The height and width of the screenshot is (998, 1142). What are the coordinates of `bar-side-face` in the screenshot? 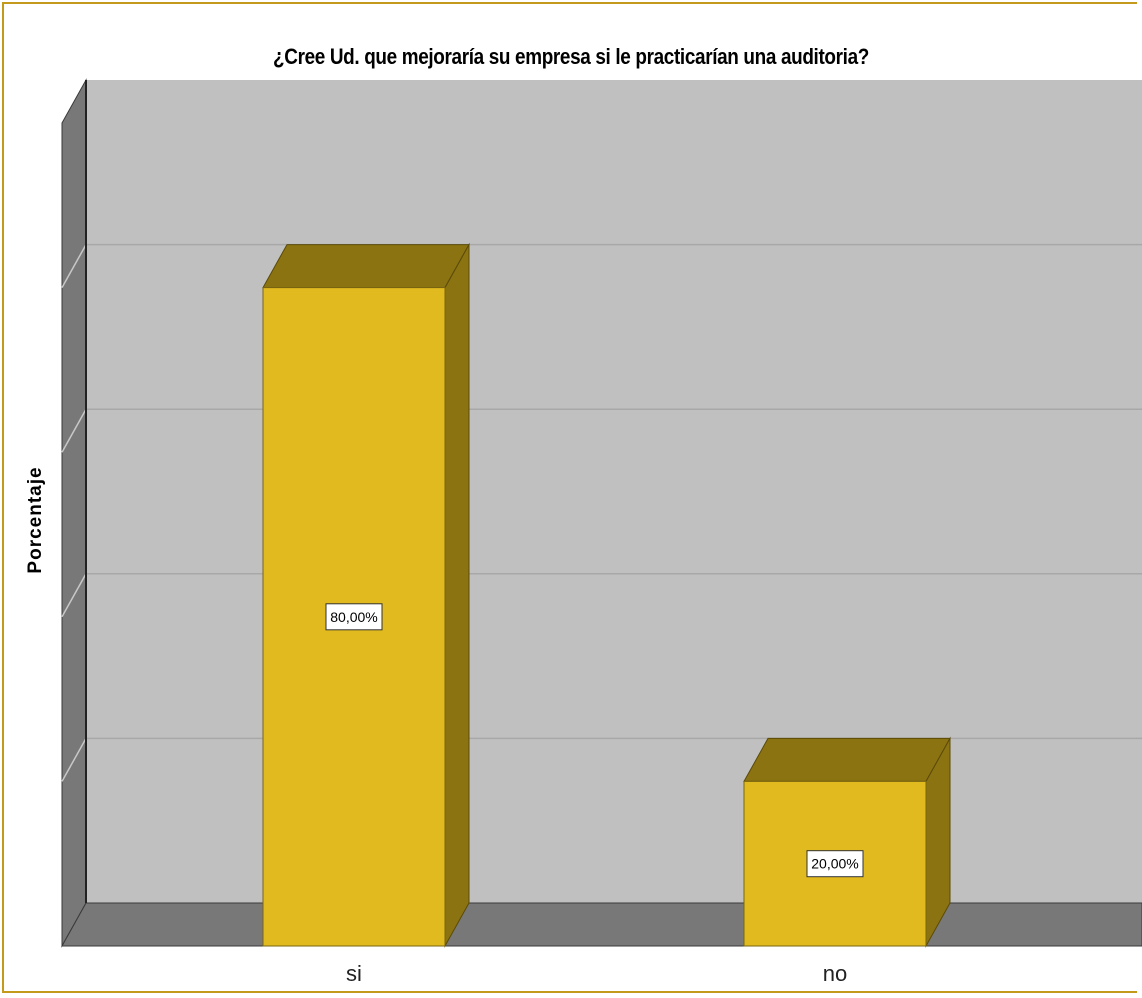 It's located at (457, 595).